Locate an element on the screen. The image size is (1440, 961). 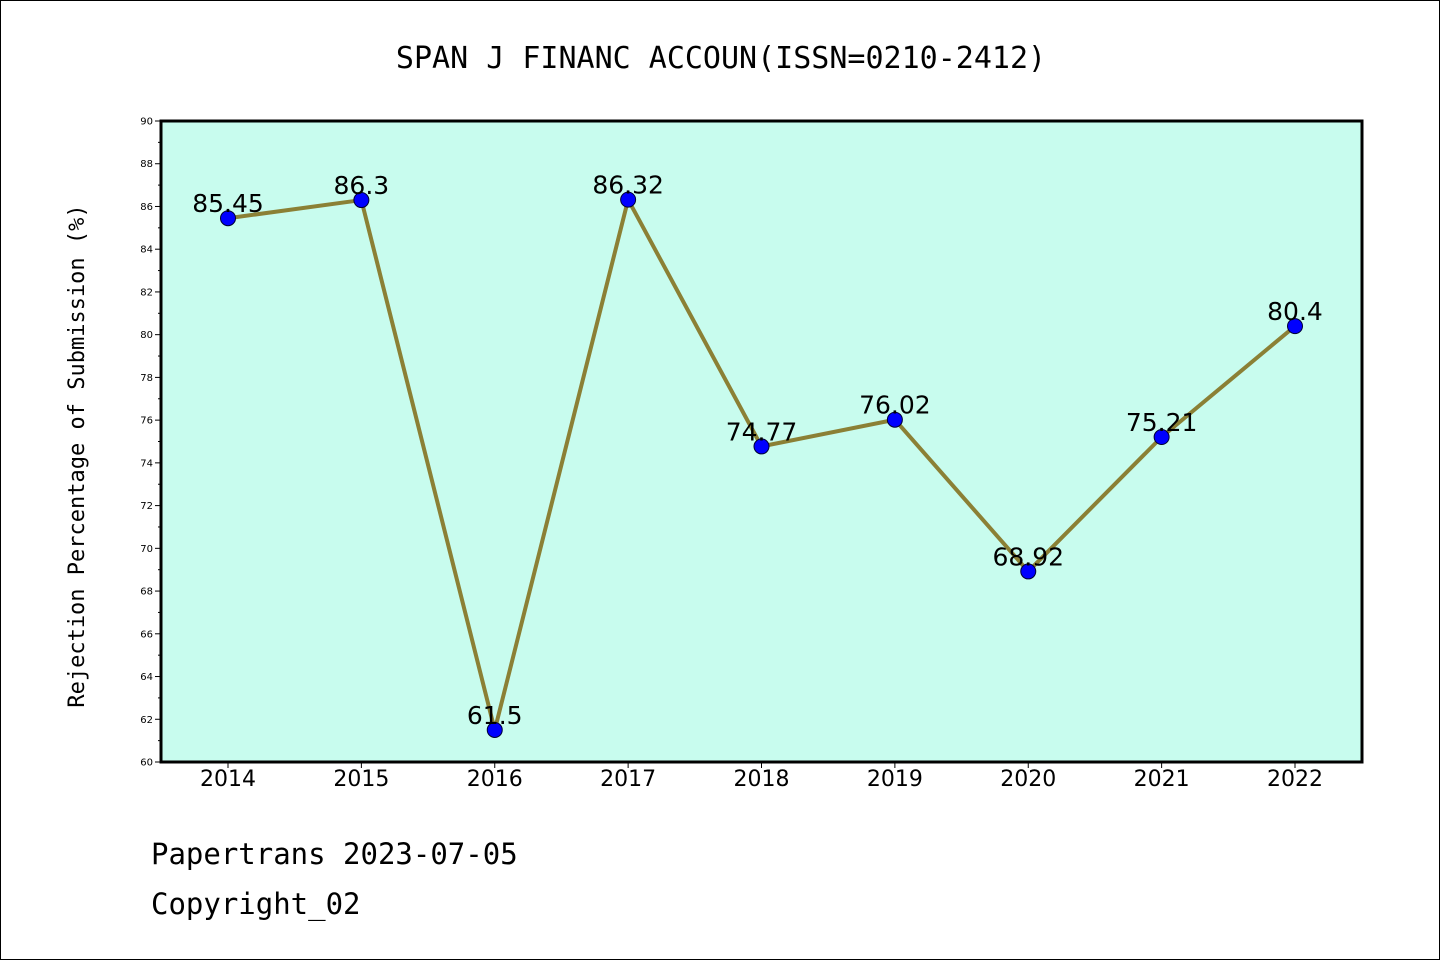
data-label-2021: 75.21 is located at coordinates (1162, 422).